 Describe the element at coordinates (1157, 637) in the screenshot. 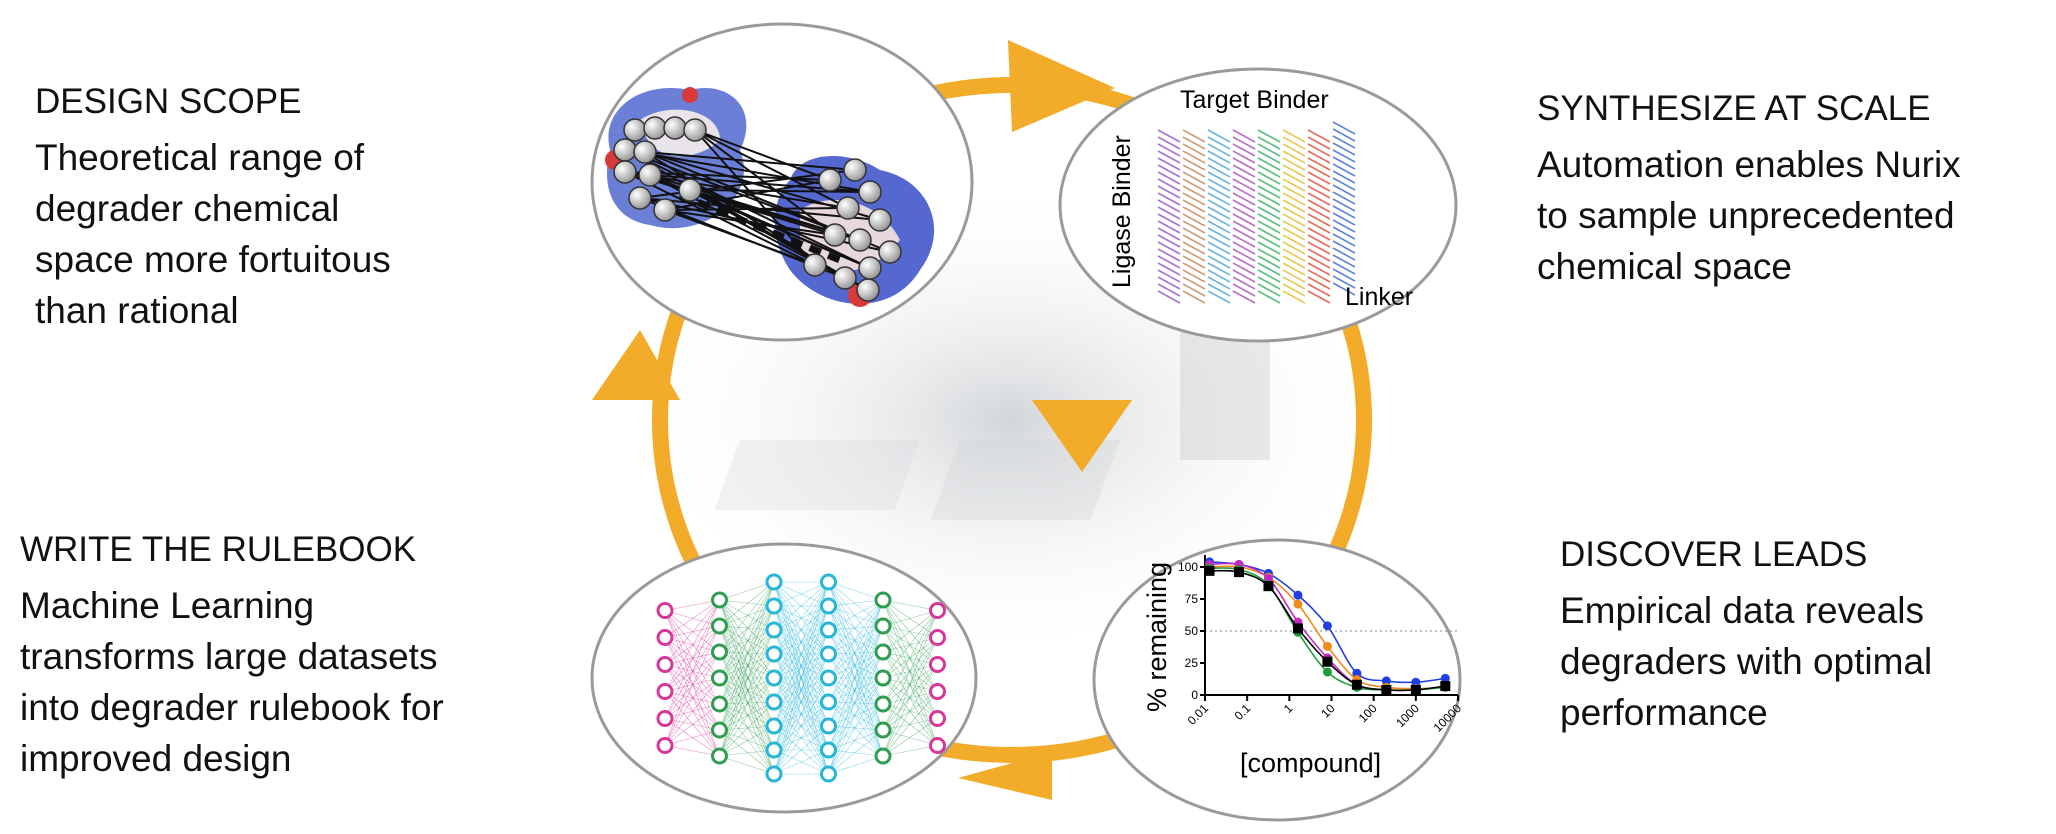

I see `chart-y-label: % remaining` at that location.